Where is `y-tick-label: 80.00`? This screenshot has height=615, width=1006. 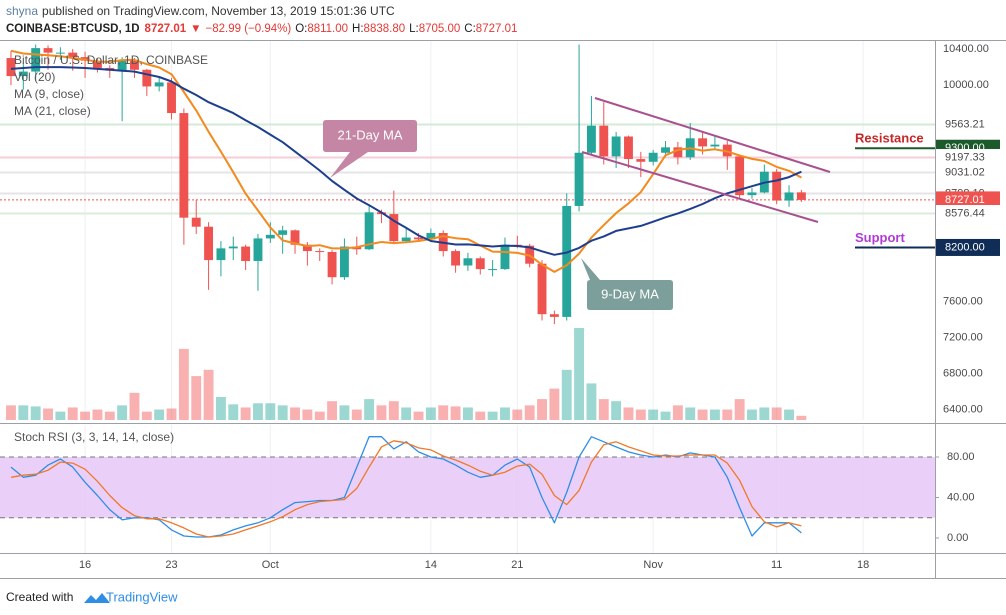 y-tick-label: 80.00 is located at coordinates (961, 457).